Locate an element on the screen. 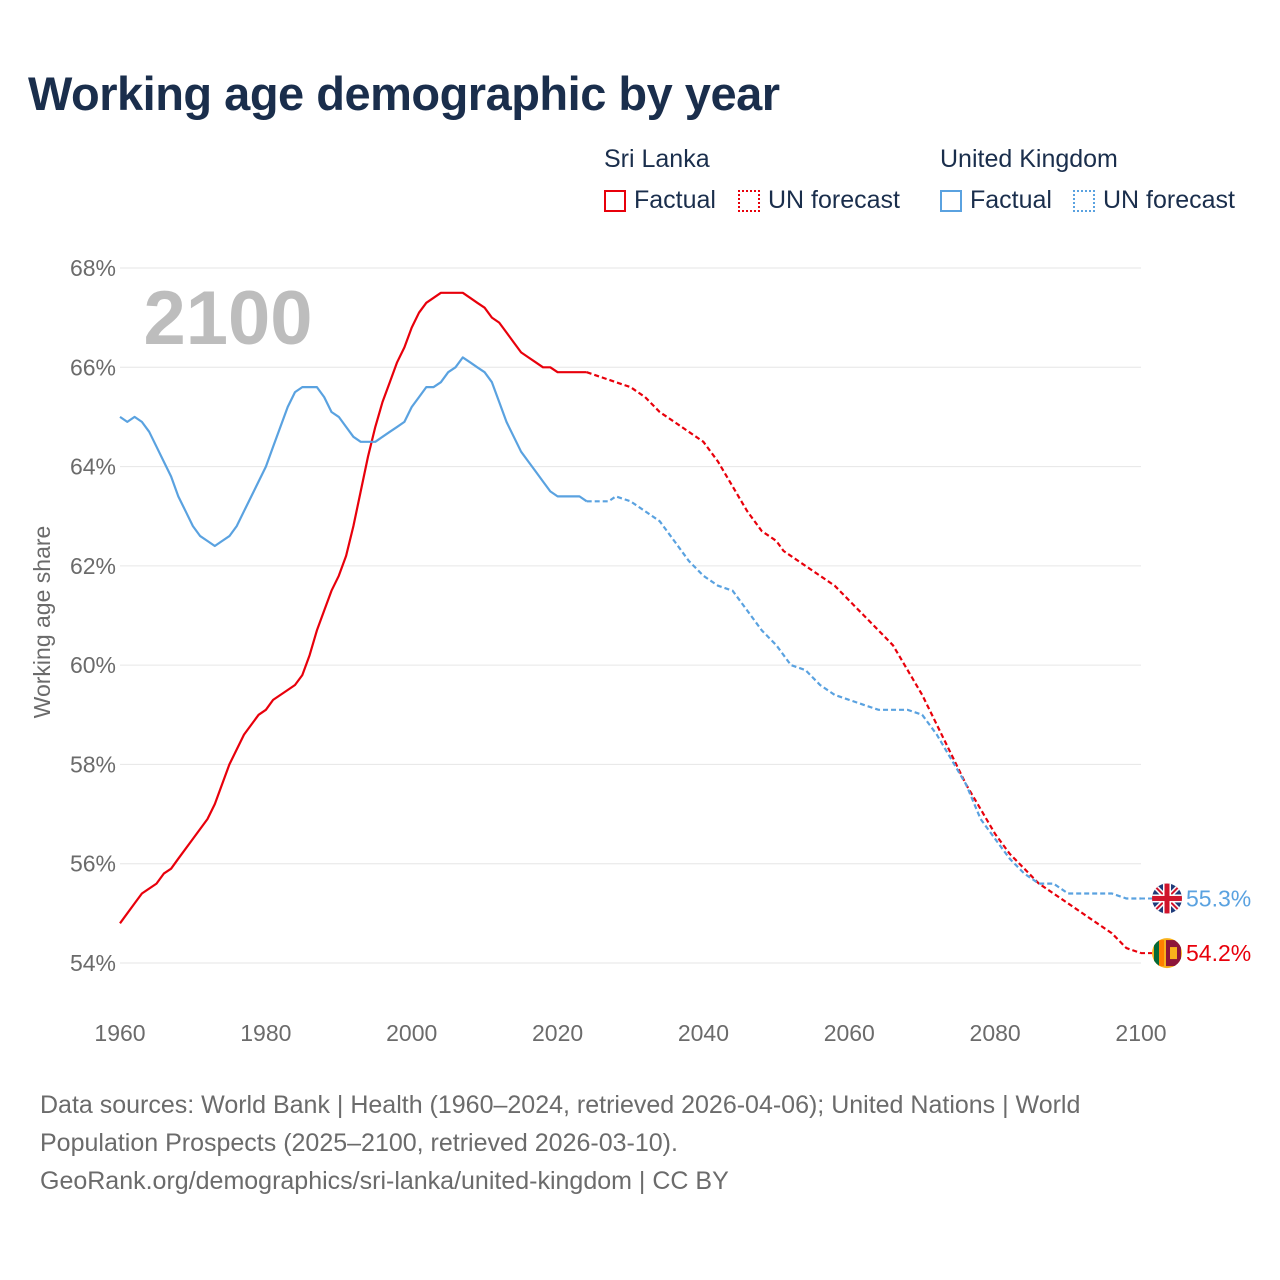  legend-group-united-kingdom: United Kingdom is located at coordinates (1029, 159).